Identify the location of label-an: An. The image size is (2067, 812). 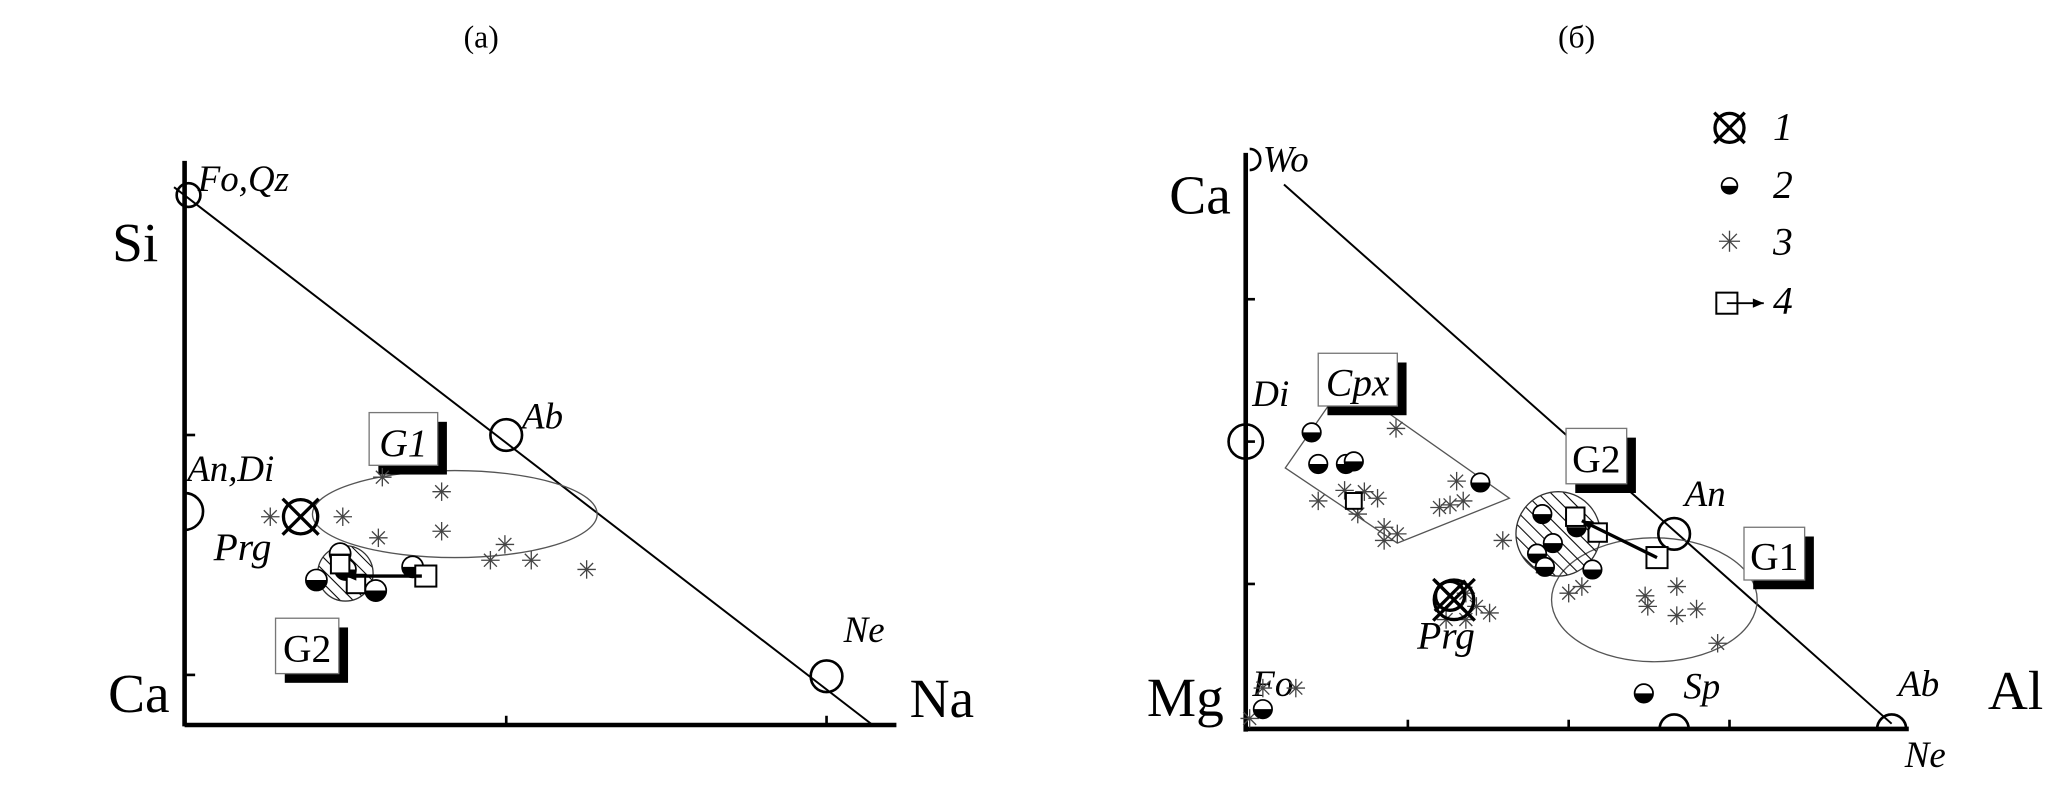
(1704, 493).